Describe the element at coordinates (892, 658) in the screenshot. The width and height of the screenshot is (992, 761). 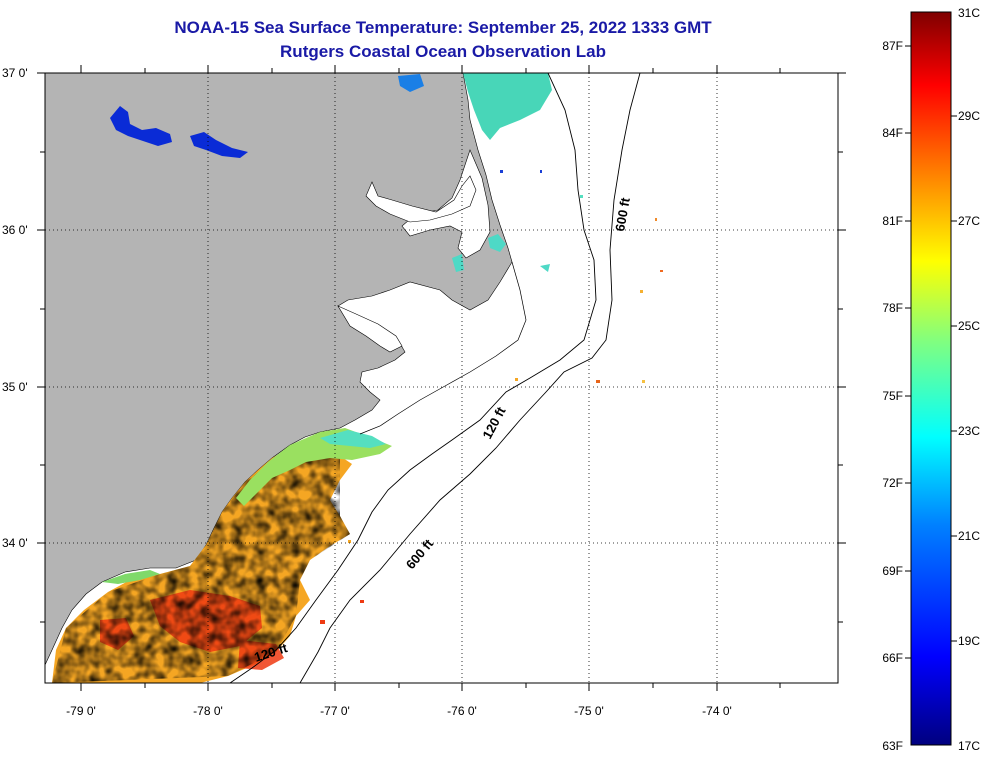
I see `colorbar-f-66: 66F` at that location.